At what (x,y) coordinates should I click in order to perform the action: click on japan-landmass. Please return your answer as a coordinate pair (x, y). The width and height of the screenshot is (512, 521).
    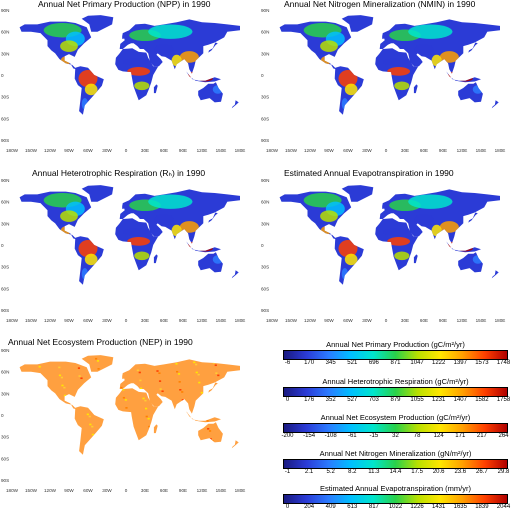
    Looking at the image, I should click on (213, 387).